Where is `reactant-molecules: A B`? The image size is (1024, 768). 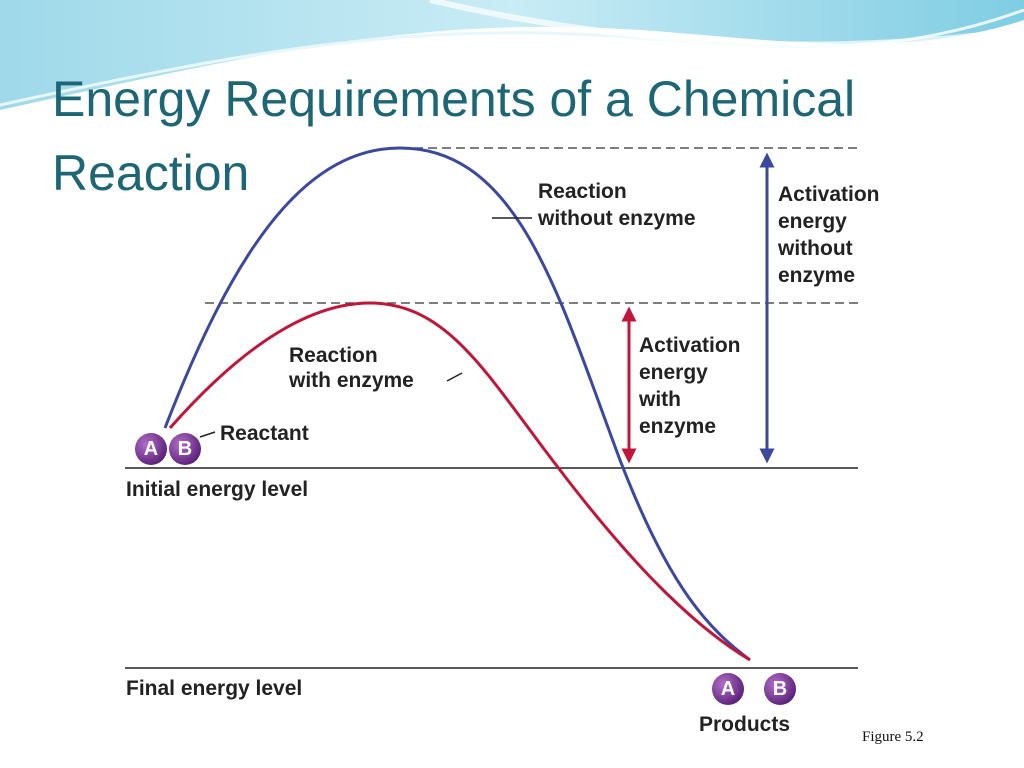
reactant-molecules: A B is located at coordinates (168, 449).